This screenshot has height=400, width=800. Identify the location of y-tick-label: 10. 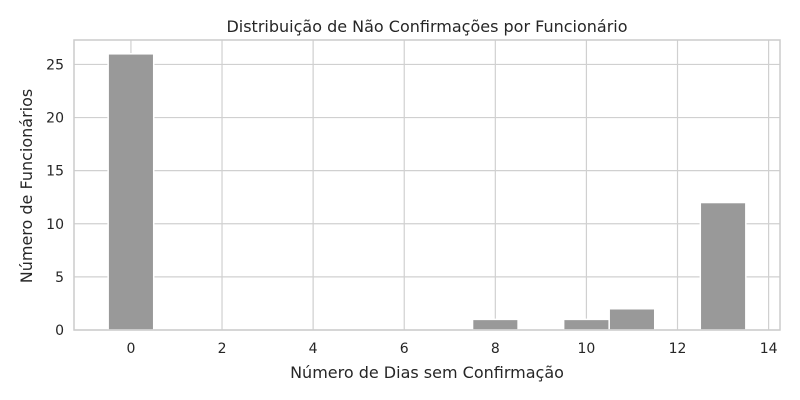
(55, 225).